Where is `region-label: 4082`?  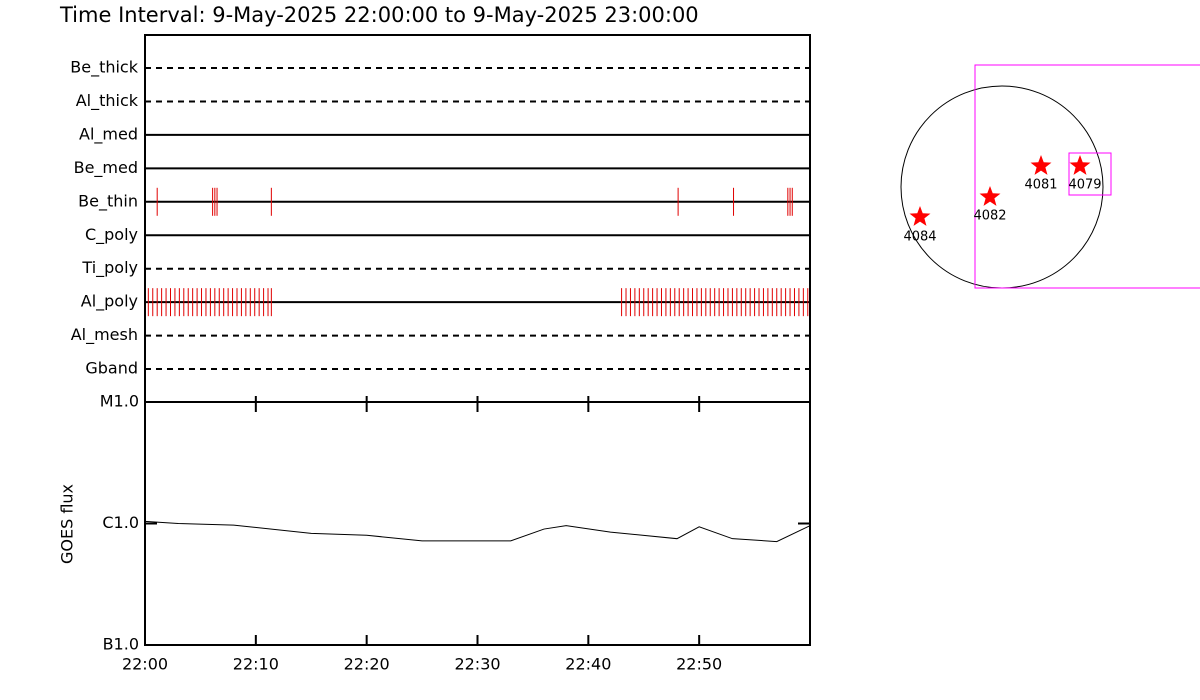 region-label: 4082 is located at coordinates (989, 216).